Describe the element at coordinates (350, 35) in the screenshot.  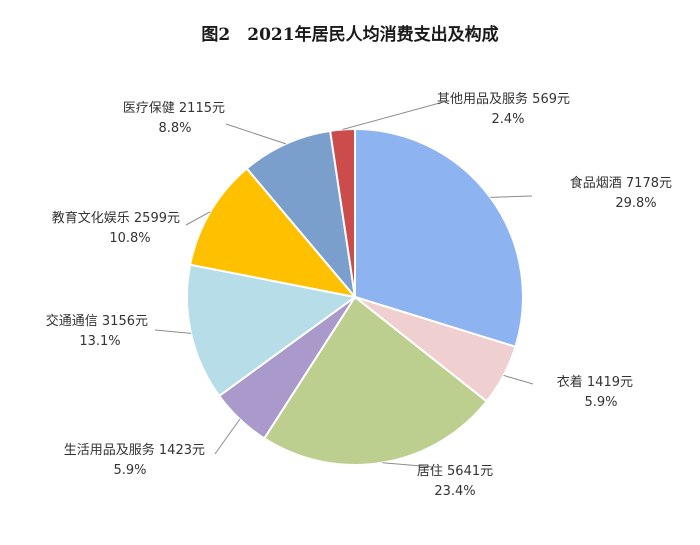
I see `chart-title: 图2 2021年居民人均消费支出及构成` at that location.